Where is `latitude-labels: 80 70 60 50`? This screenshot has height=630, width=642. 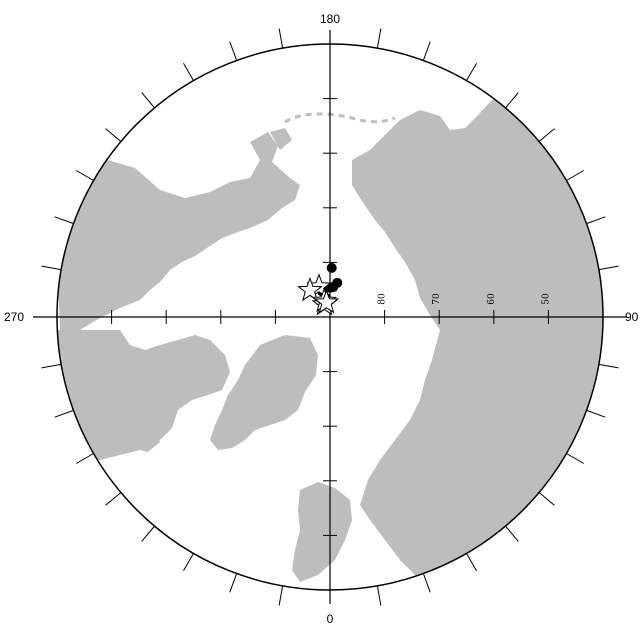 latitude-labels: 80 70 60 50 is located at coordinates (465, 299).